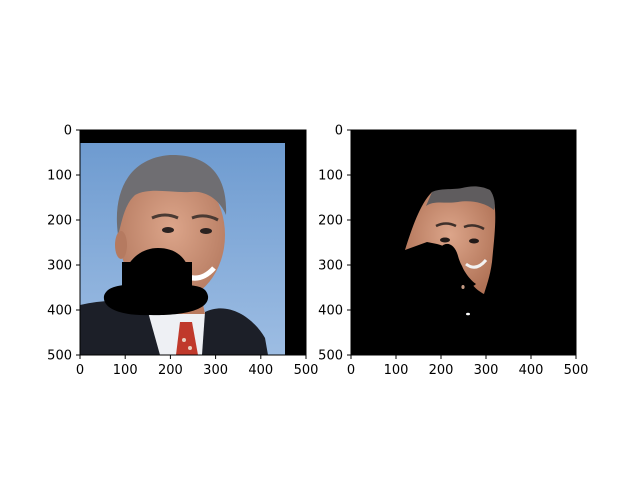 The width and height of the screenshot is (640, 480). Describe the element at coordinates (171, 194) in the screenshot. I see `gray-hair` at that location.